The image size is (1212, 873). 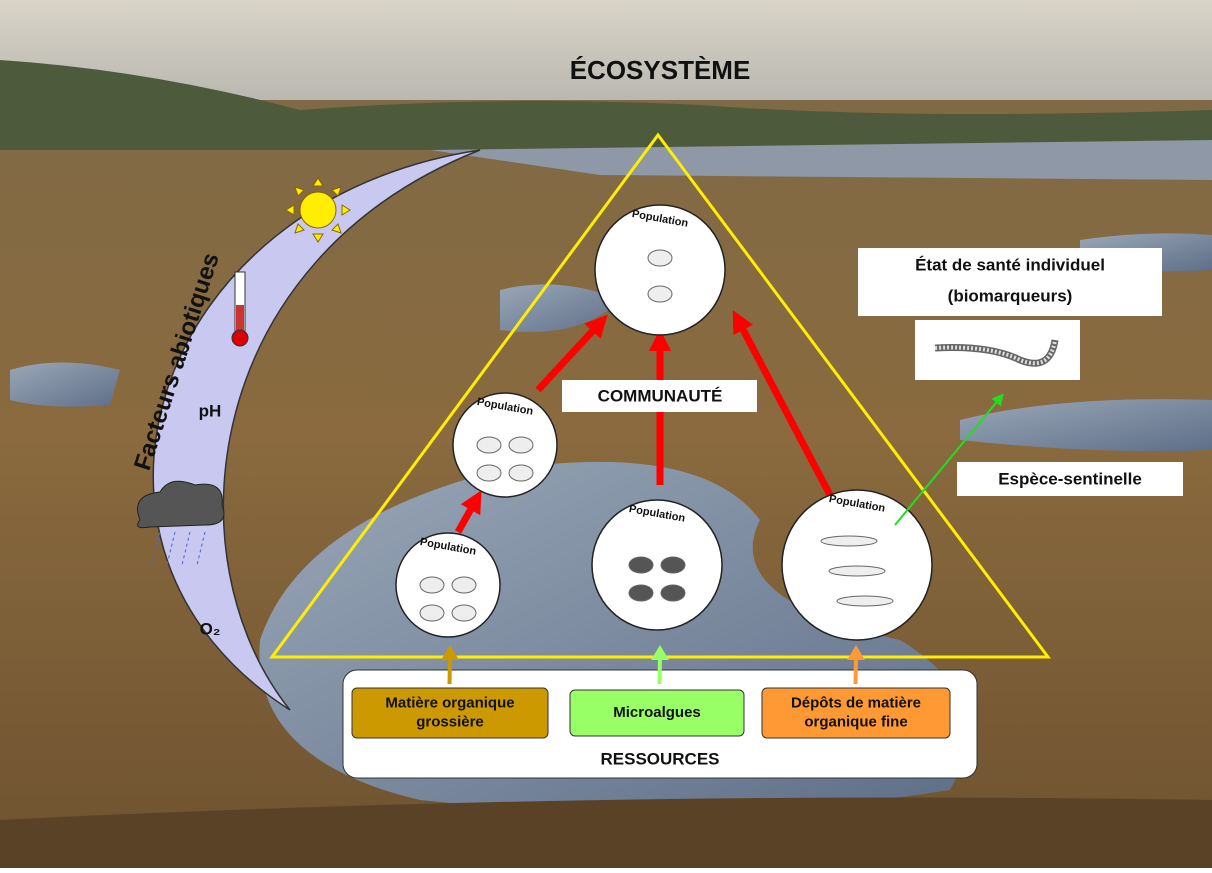 I want to click on cloud-icon, so click(x=181, y=523).